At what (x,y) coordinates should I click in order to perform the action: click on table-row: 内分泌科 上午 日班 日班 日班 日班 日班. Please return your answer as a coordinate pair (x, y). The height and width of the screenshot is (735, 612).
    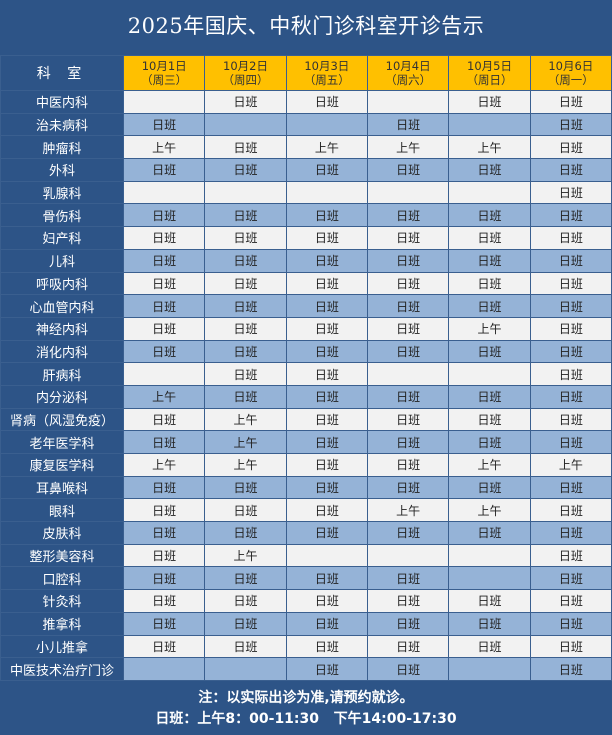
    Looking at the image, I should click on (306, 396).